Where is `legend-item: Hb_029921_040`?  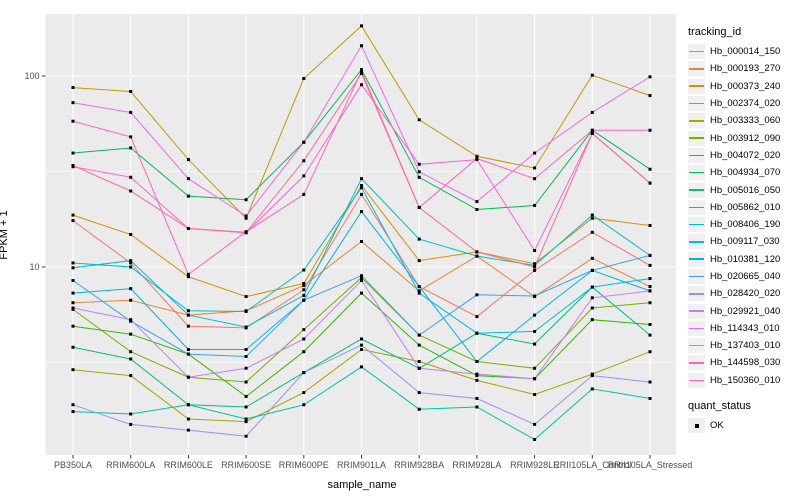 legend-item: Hb_029921_040 is located at coordinates (734, 310).